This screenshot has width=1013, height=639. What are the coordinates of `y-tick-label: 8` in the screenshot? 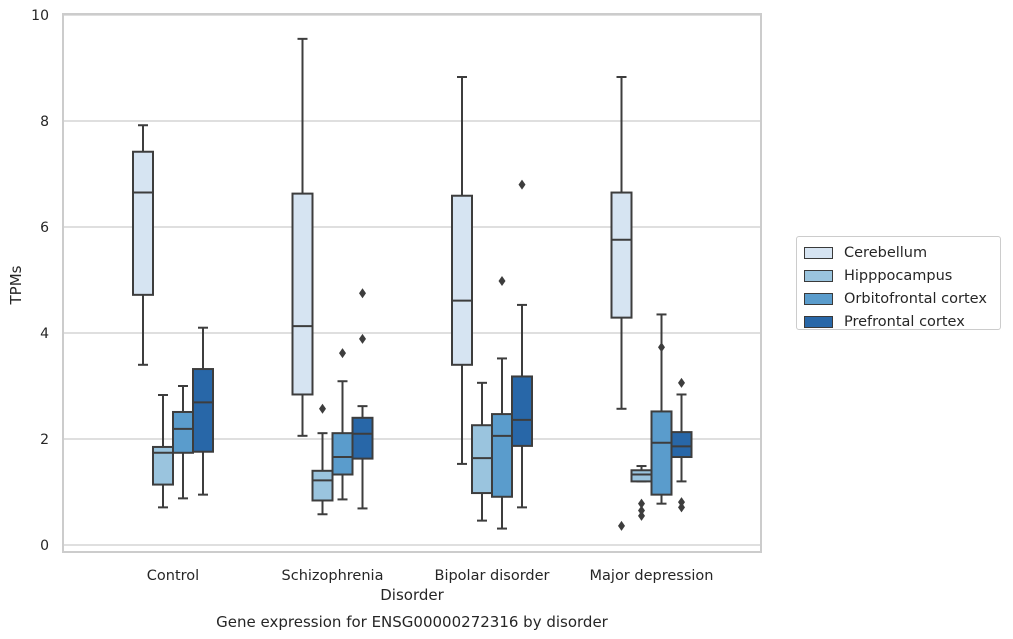 It's located at (44, 122).